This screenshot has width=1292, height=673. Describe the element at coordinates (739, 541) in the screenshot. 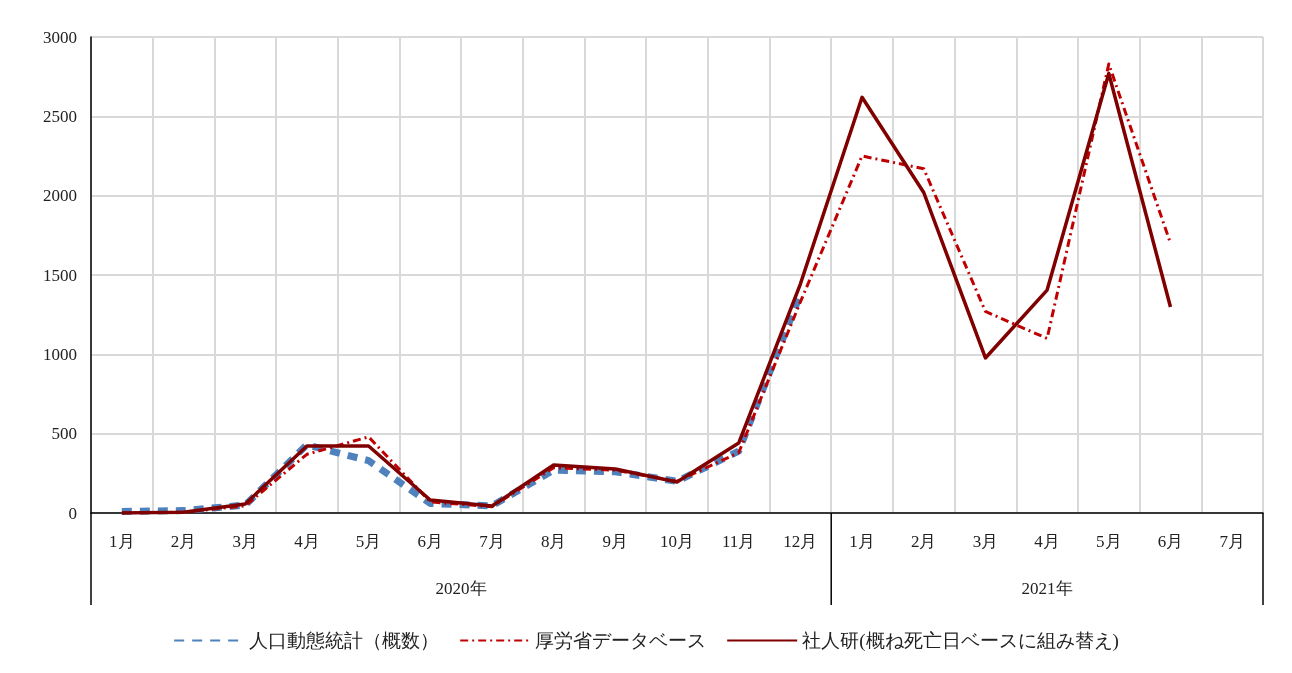

I see `x-tick-label: 11月` at that location.